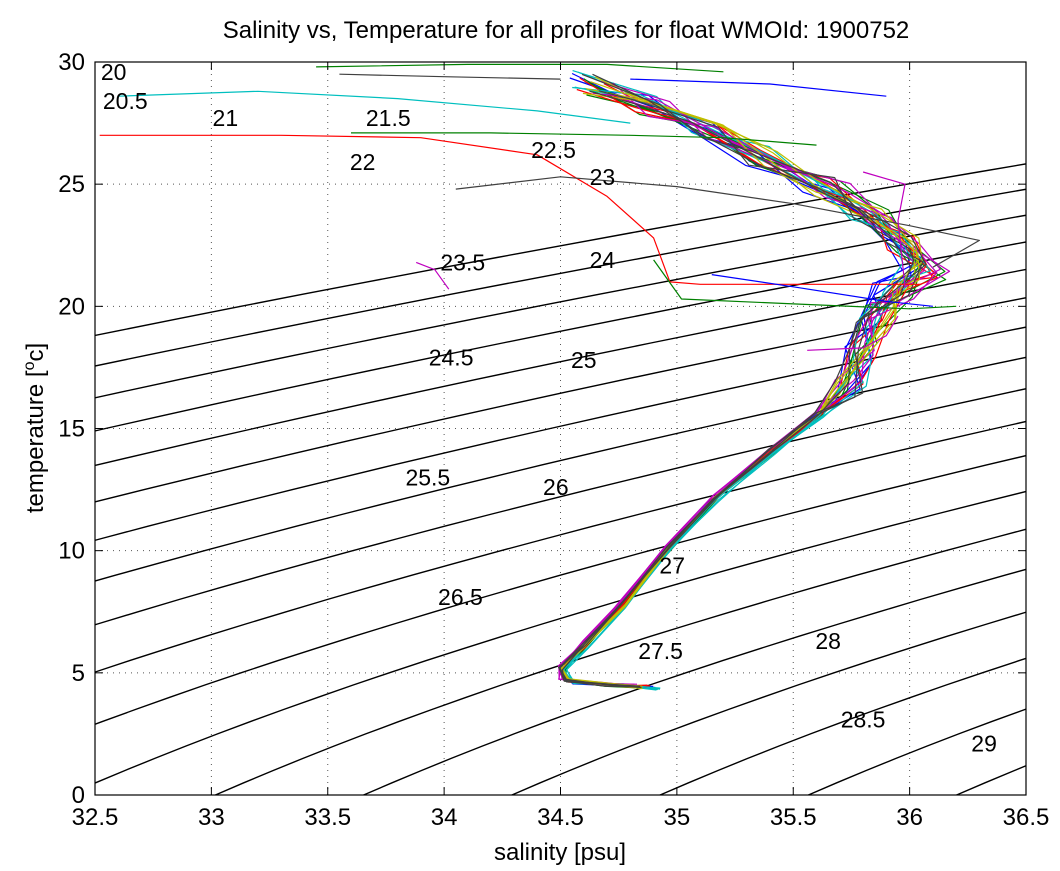 The height and width of the screenshot is (871, 1060). I want to click on density-contour-label: 21, so click(226, 118).